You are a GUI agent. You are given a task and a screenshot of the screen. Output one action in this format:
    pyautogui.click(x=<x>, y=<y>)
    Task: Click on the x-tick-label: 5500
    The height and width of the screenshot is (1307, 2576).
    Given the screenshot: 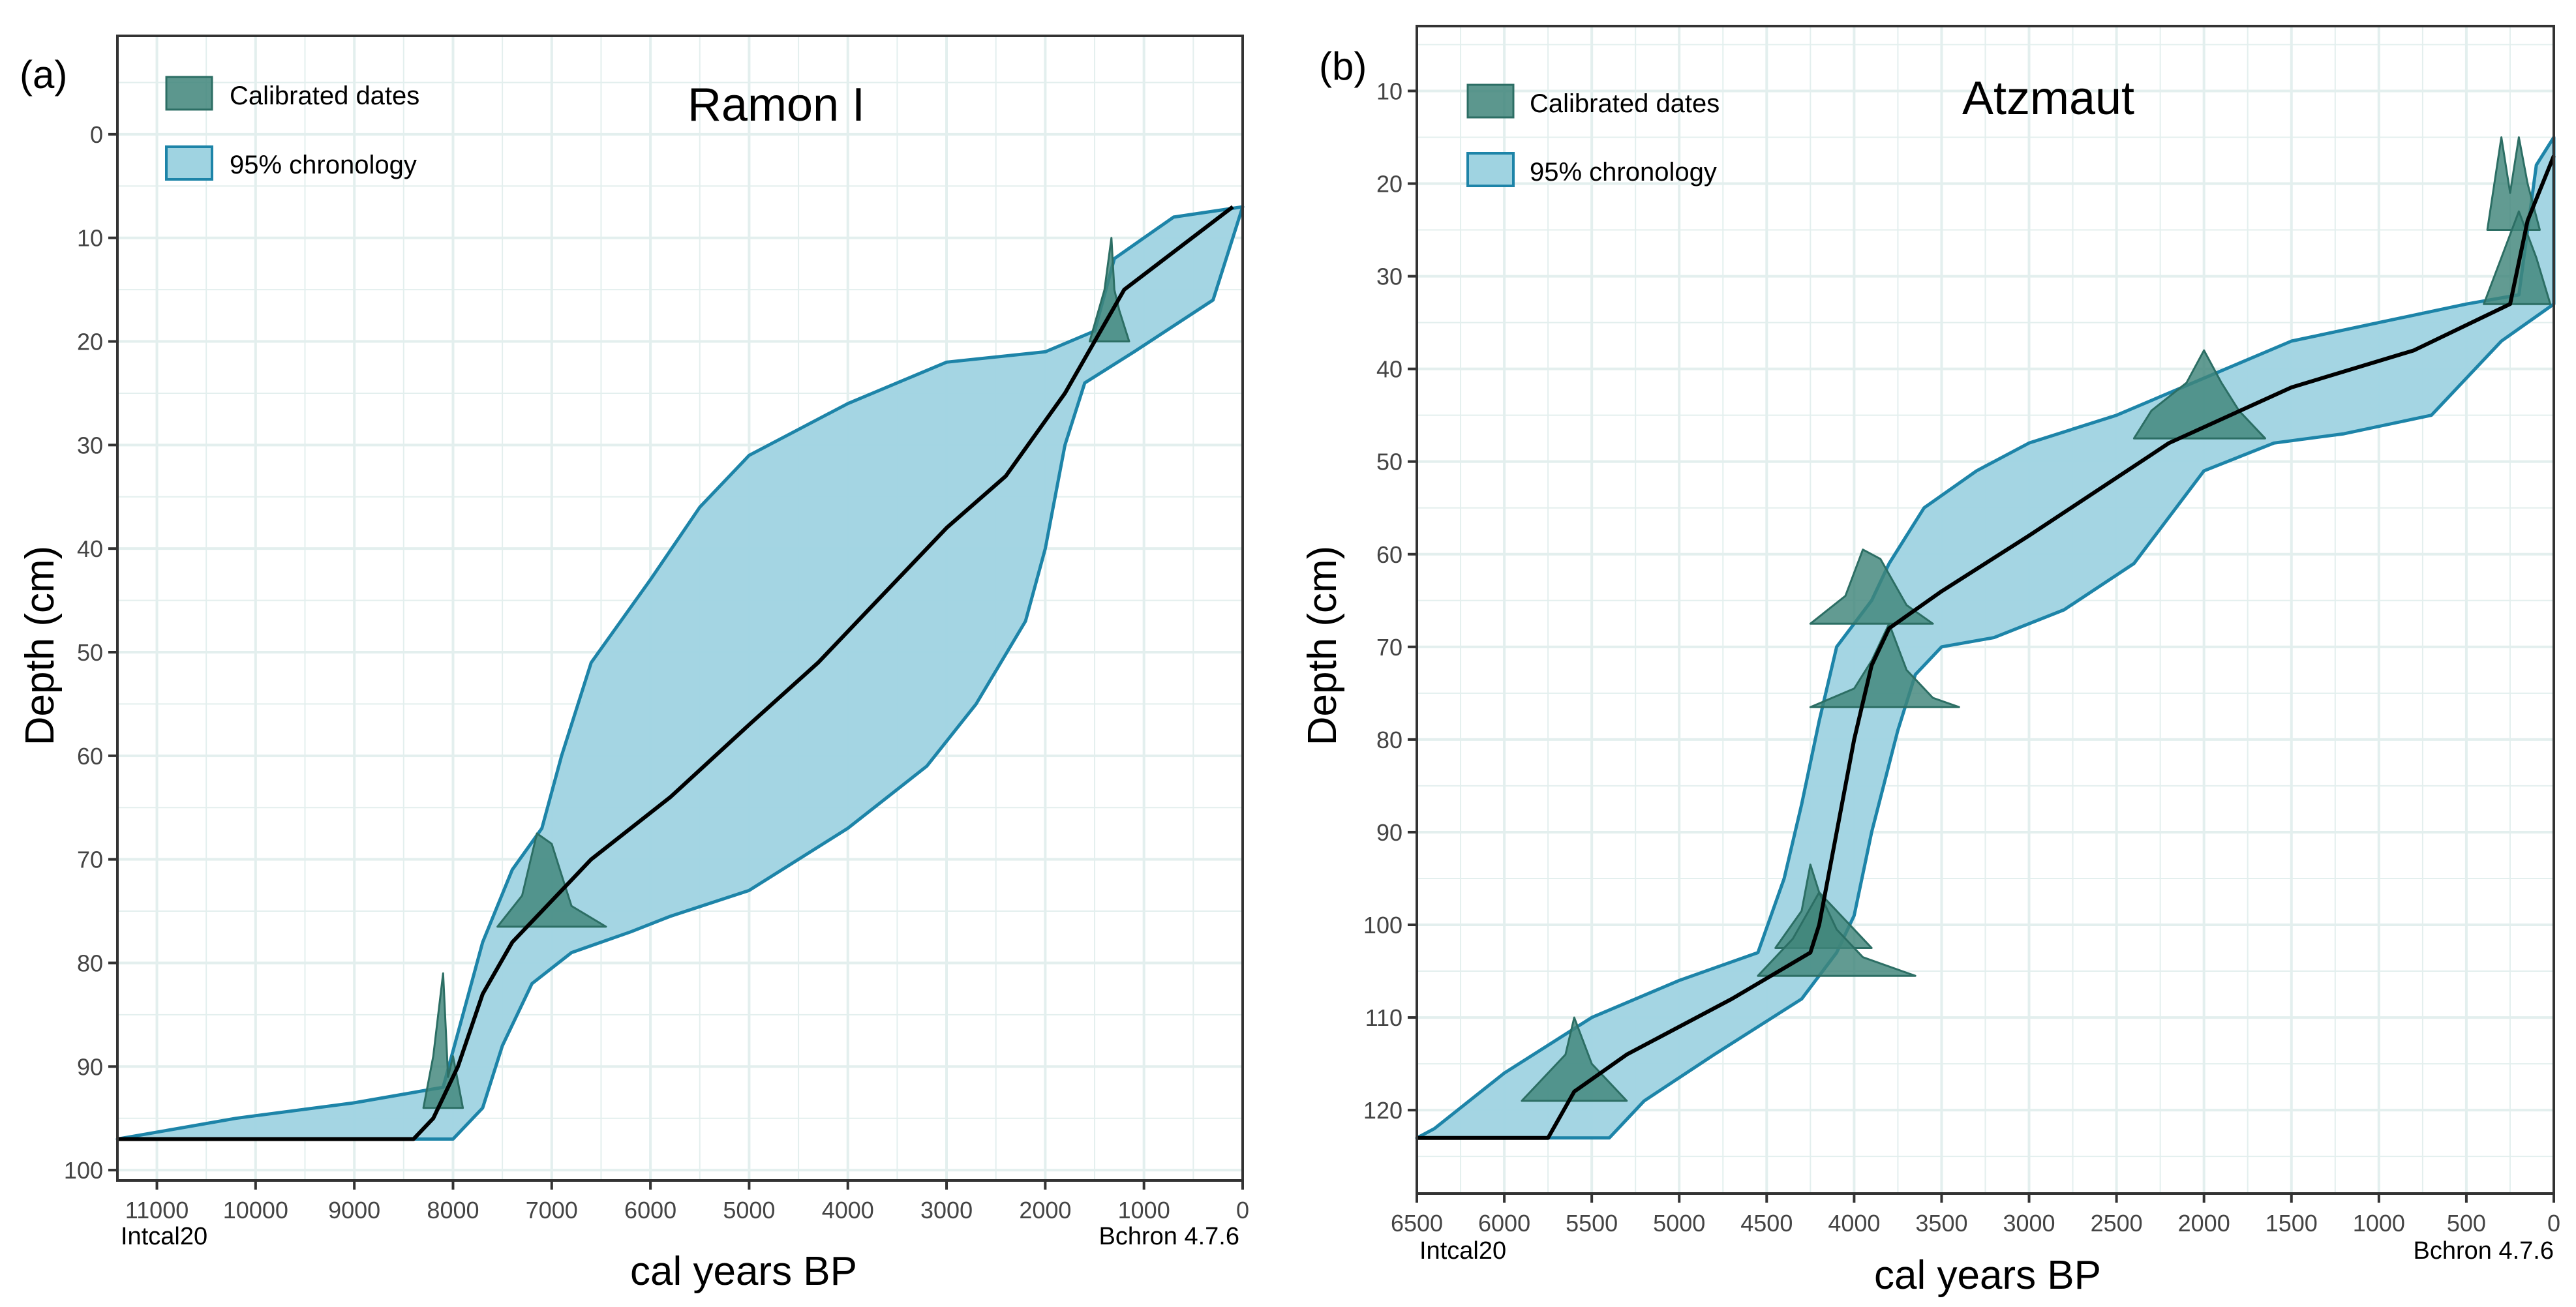 What is the action you would take?
    pyautogui.click(x=1592, y=1223)
    